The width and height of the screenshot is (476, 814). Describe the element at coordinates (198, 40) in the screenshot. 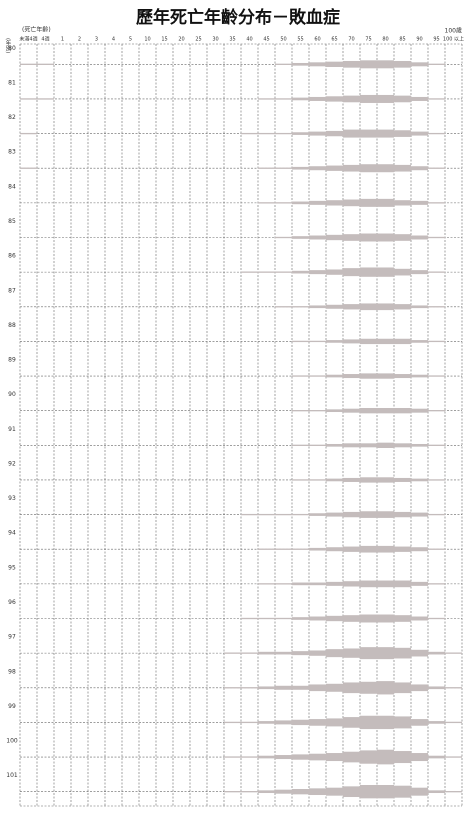

I see `x-tick-label: 25` at that location.